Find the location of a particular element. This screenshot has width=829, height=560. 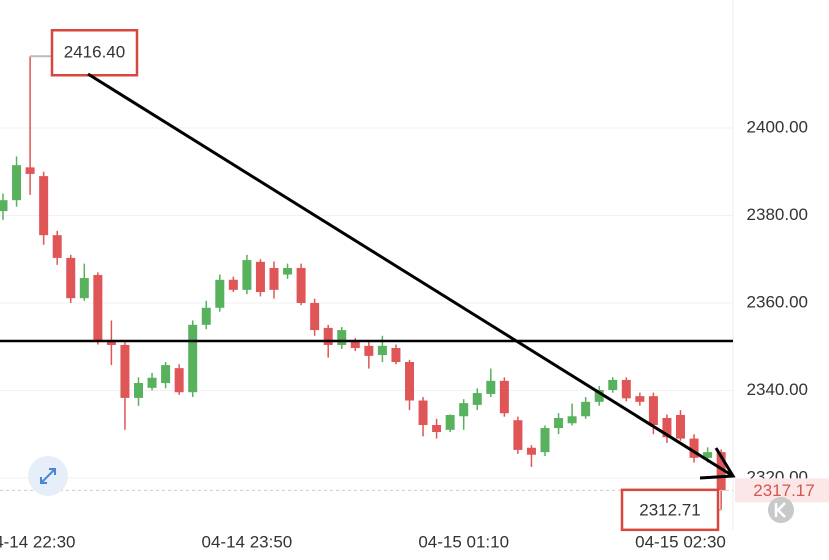

y-tick-label: 2360.00 is located at coordinates (777, 301).